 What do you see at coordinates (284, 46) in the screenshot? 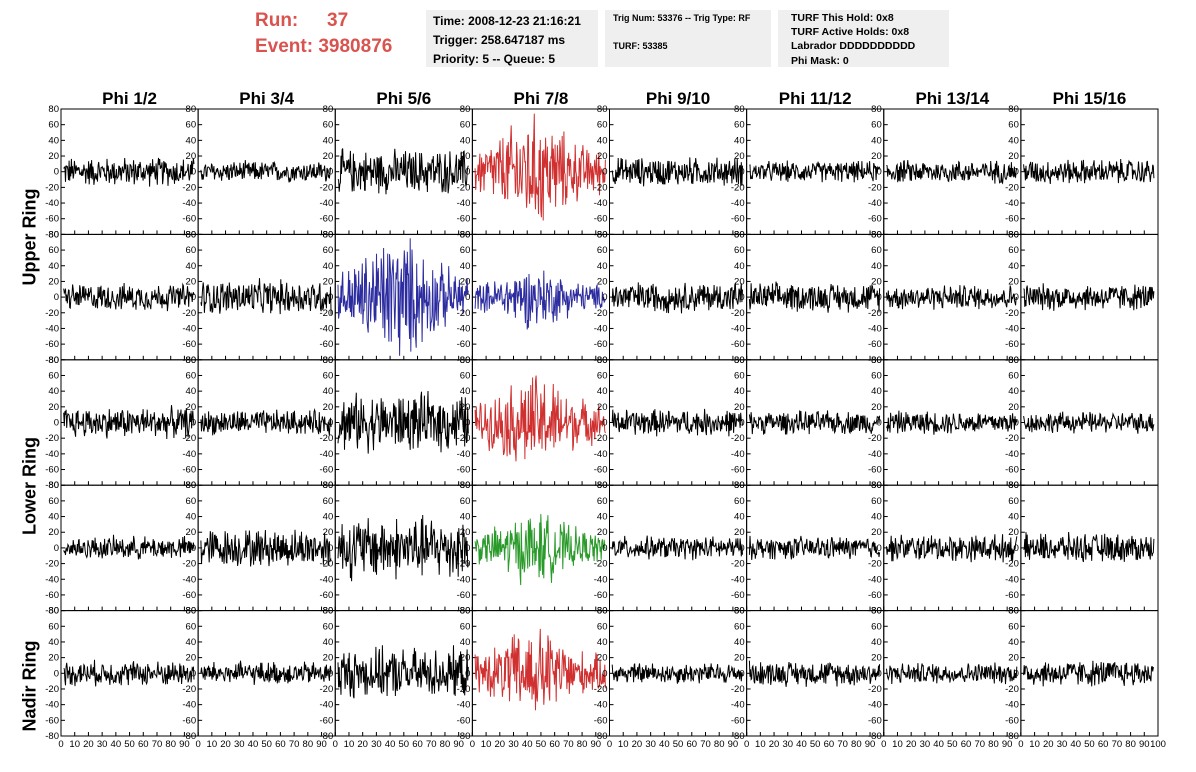
I see `event-label: Event:` at bounding box center [284, 46].